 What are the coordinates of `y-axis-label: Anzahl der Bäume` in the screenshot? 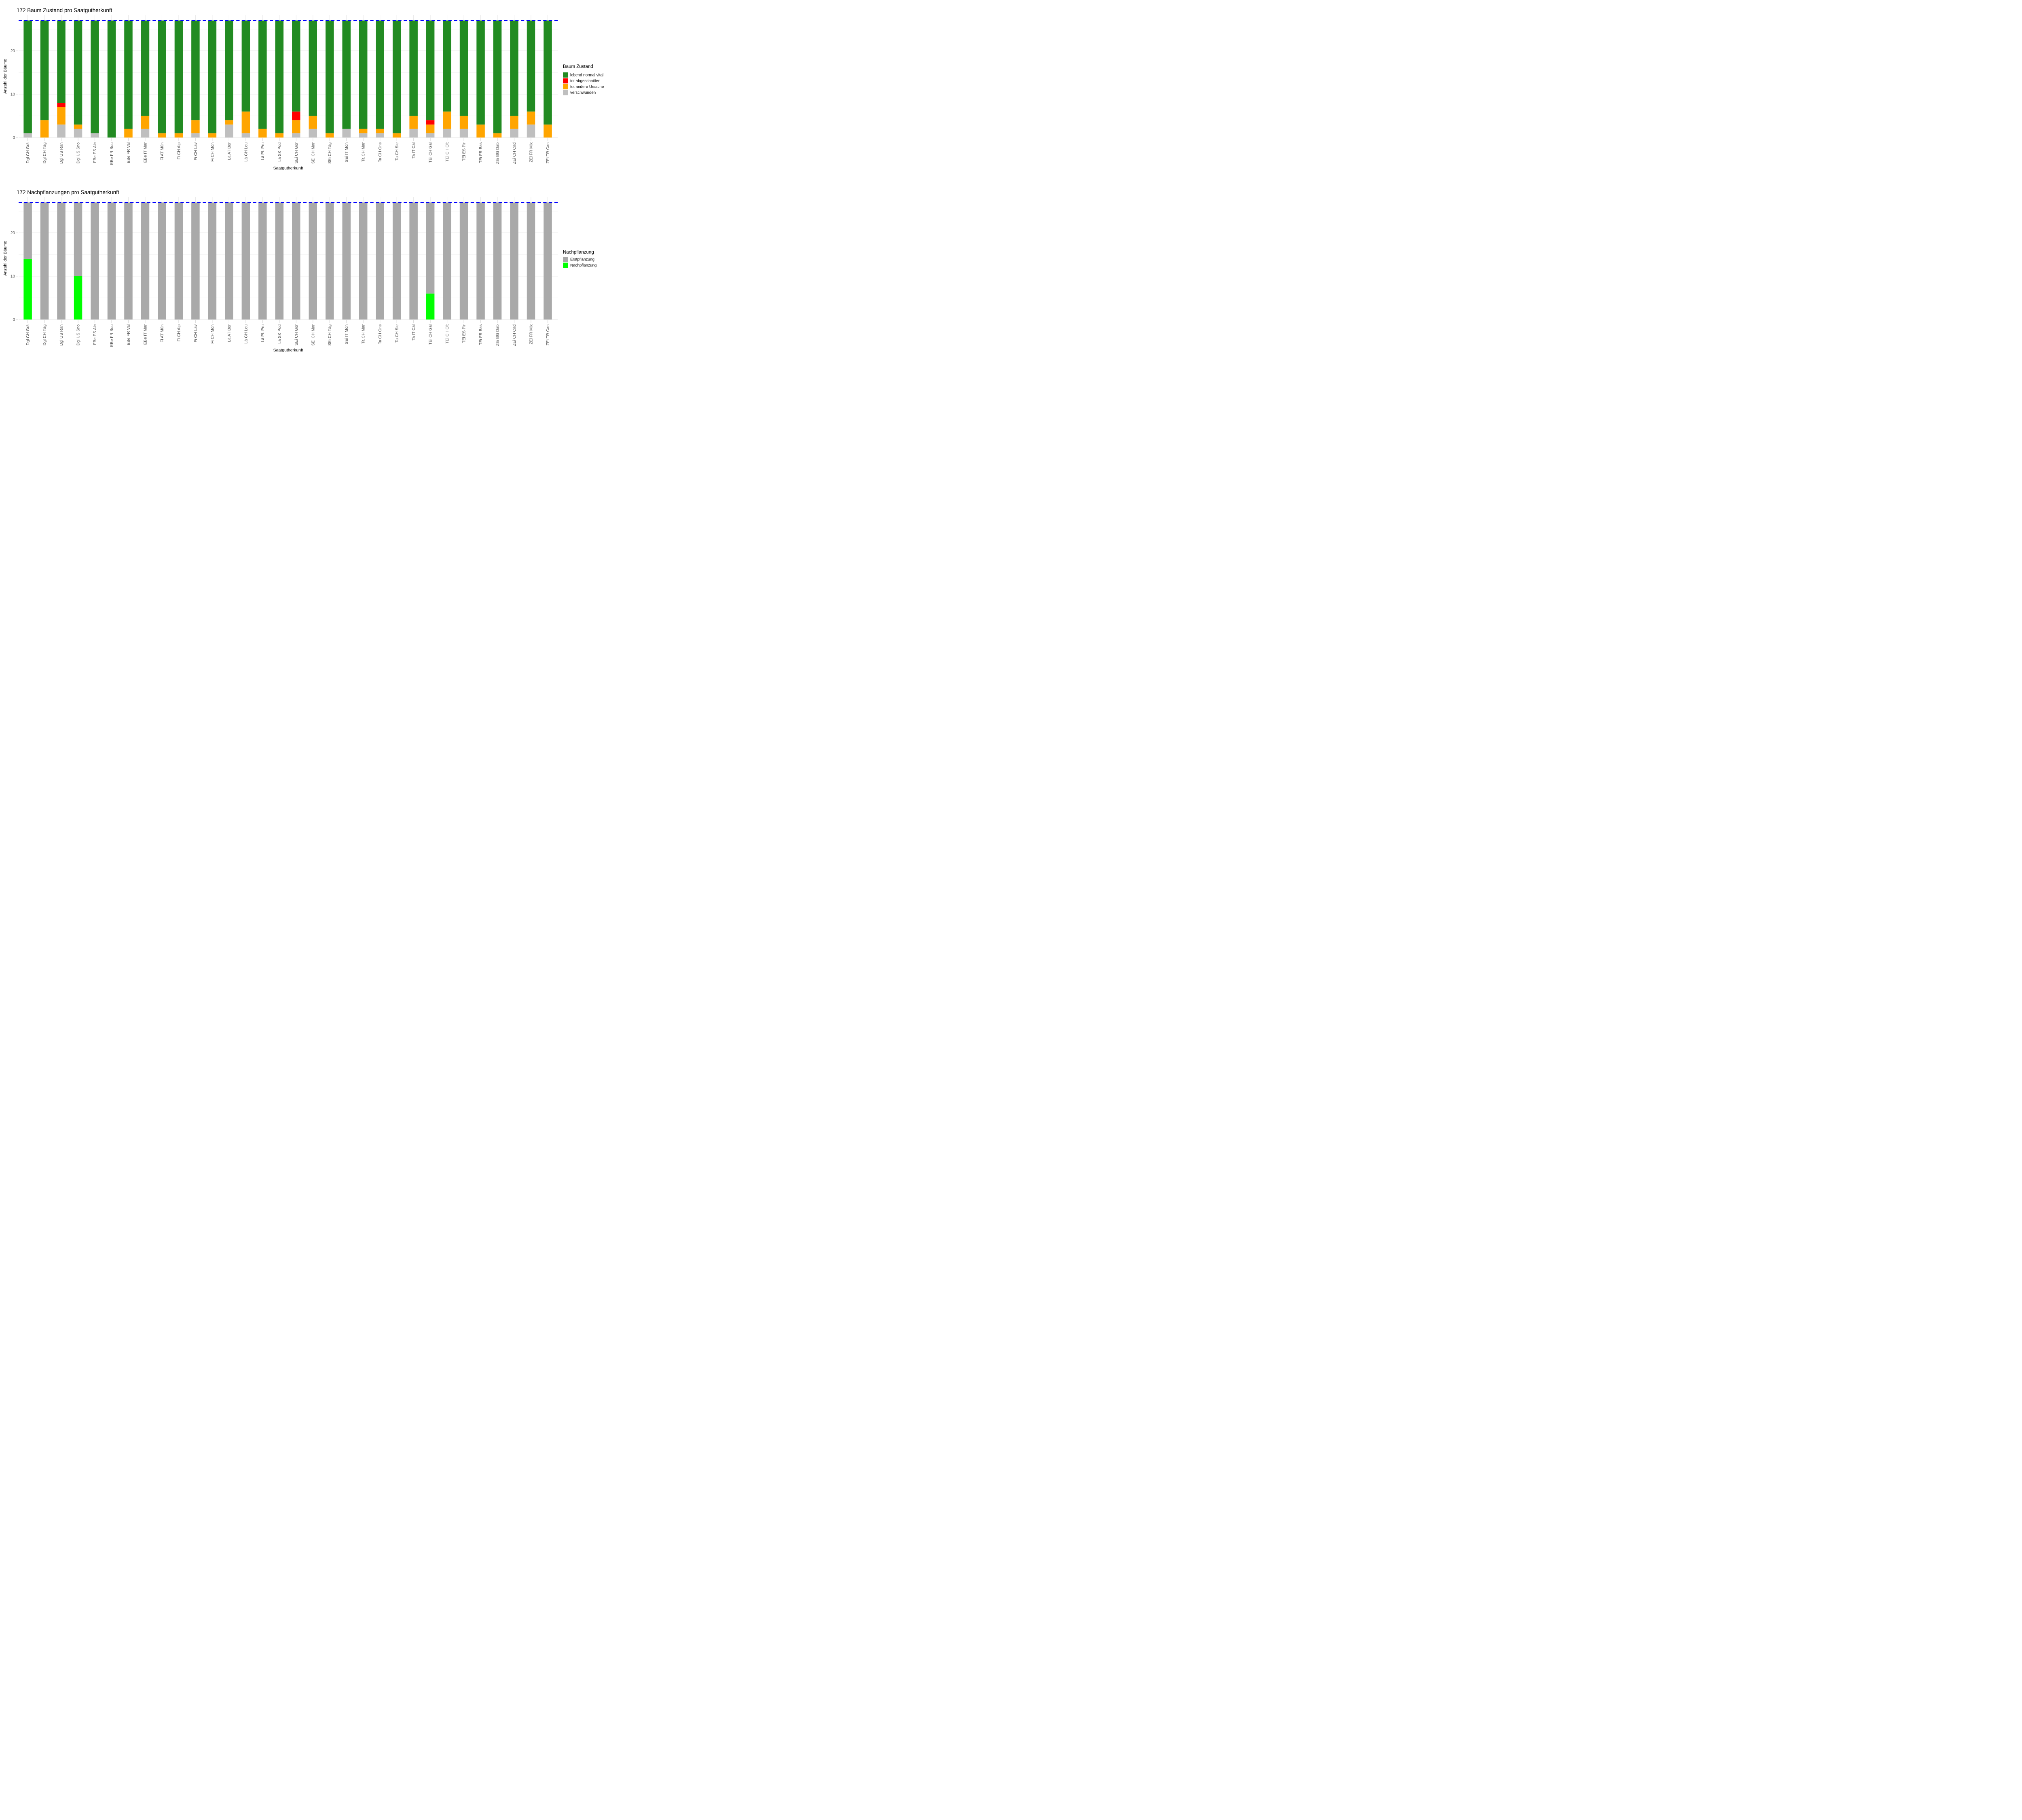 It's located at (5, 258).